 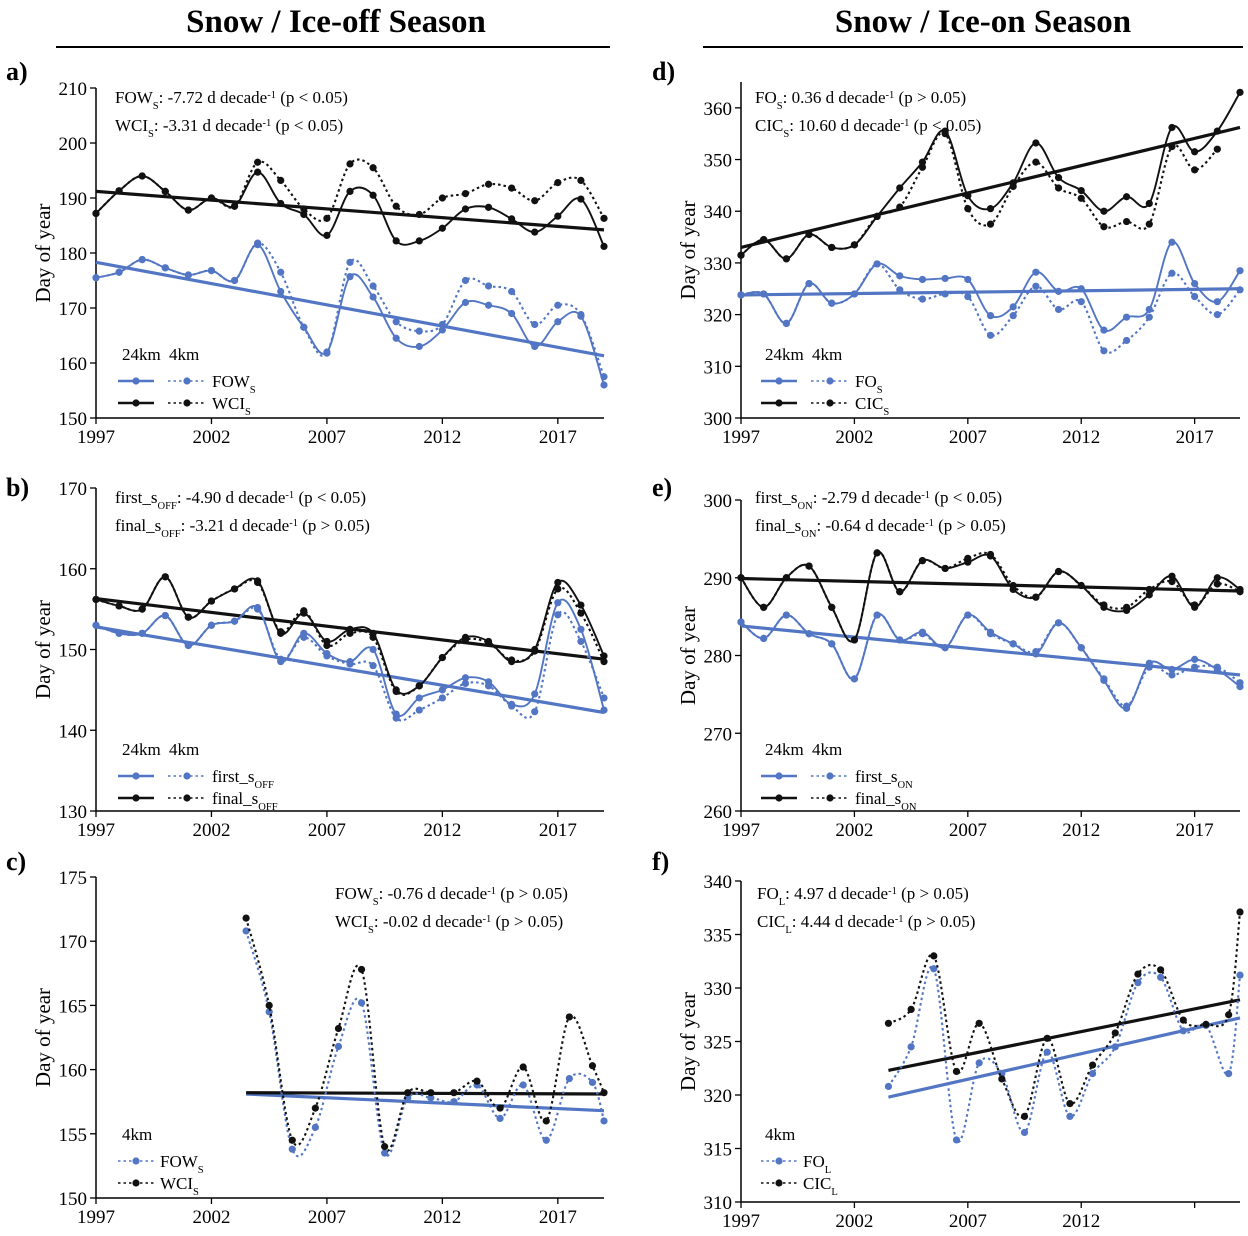 What do you see at coordinates (1064, 1015) in the screenshot?
I see `series-line-CIC-4km` at bounding box center [1064, 1015].